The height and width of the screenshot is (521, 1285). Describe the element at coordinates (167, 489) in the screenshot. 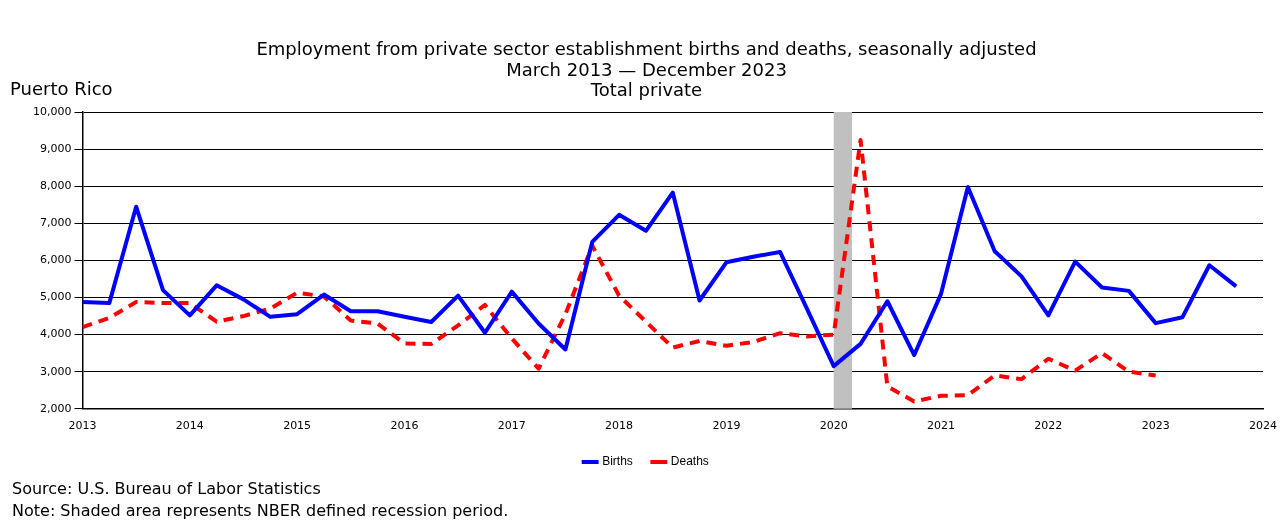

I see `source-note: Source: U.S. Bureau of Labor Statistics` at that location.